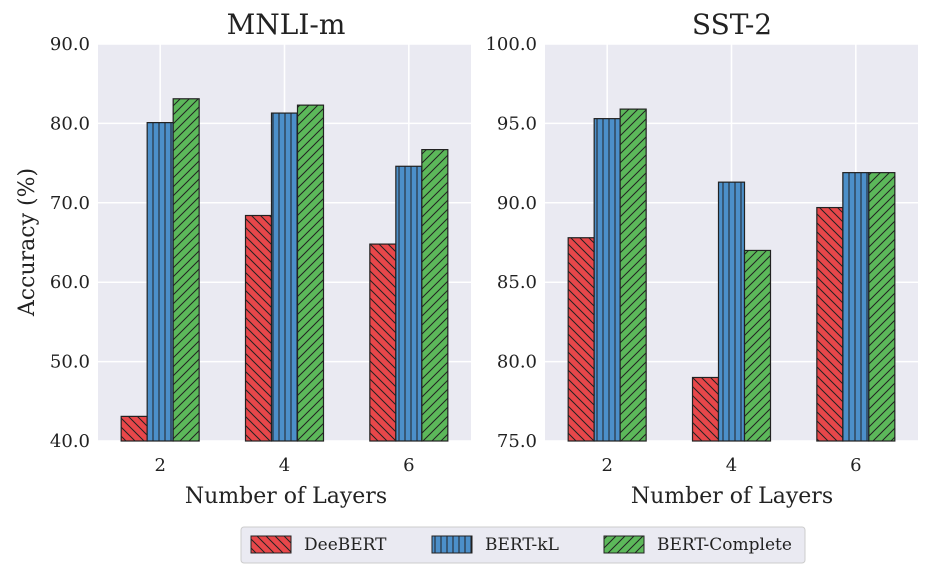 This screenshot has height=579, width=940. I want to click on y-tick-label: 70.0, so click(70, 203).